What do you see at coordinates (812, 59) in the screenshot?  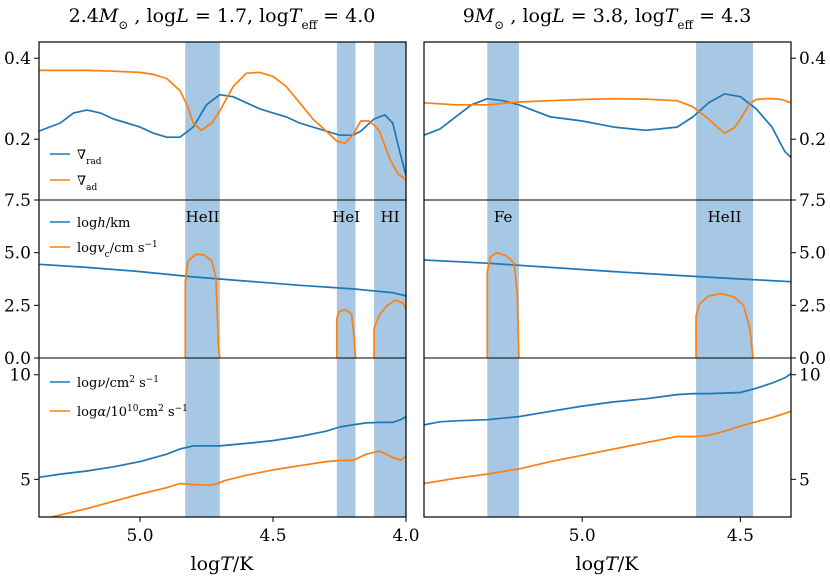 I see `right-row0-ytick-label-0: 0.4` at bounding box center [812, 59].